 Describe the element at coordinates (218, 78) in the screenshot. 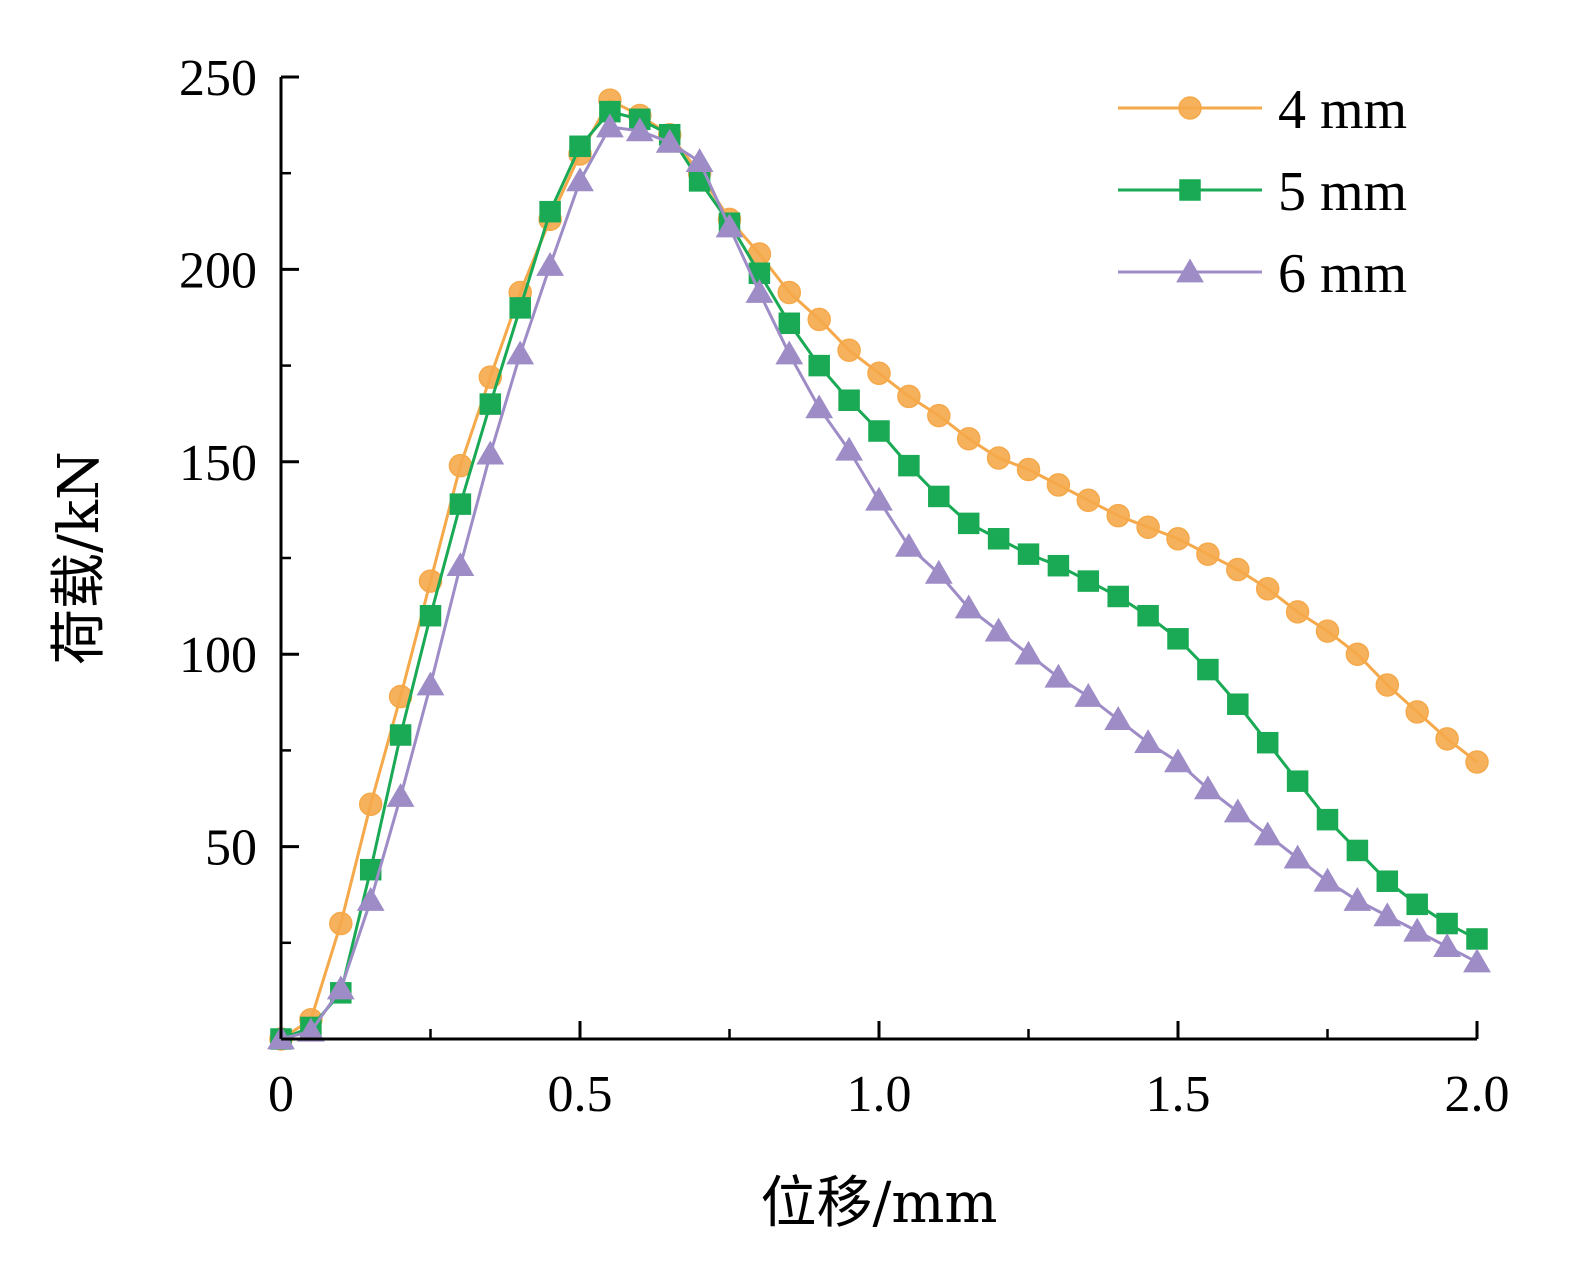

I see `y-tick-label: 250` at that location.